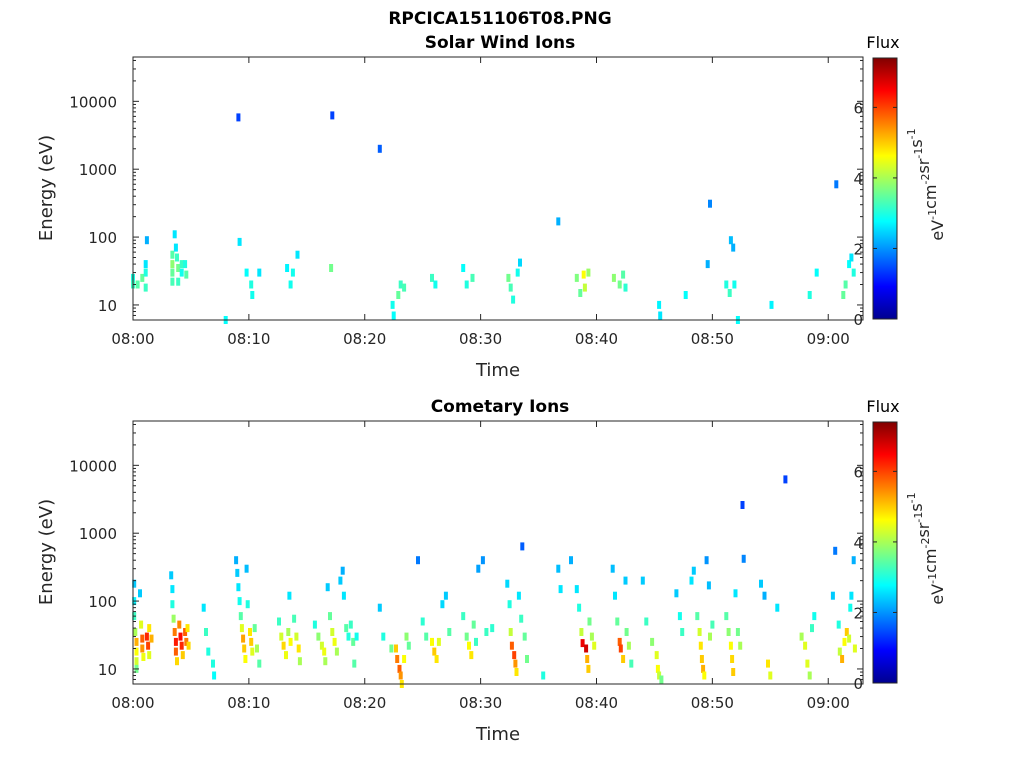  What do you see at coordinates (93, 102) in the screenshot?
I see `y-tick-label: 10000` at bounding box center [93, 102].